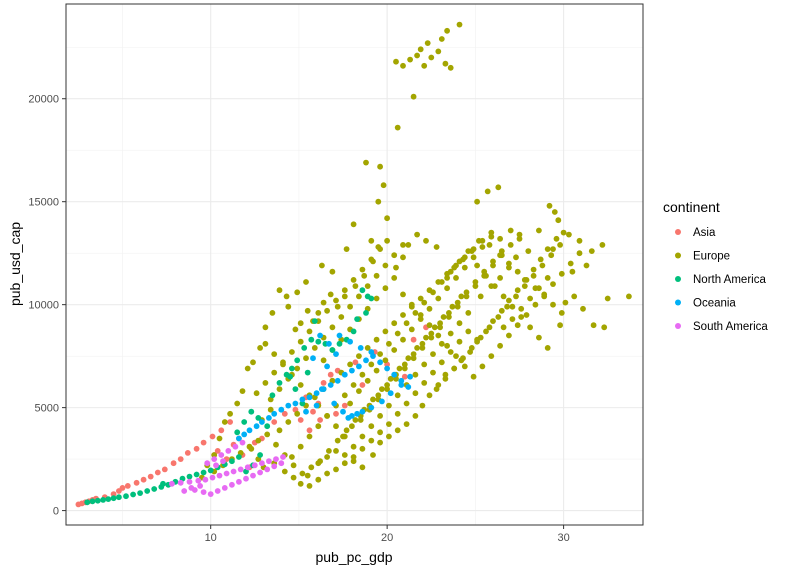 This screenshot has width=786, height=572. I want to click on legend-label-south-america: South America, so click(730, 327).